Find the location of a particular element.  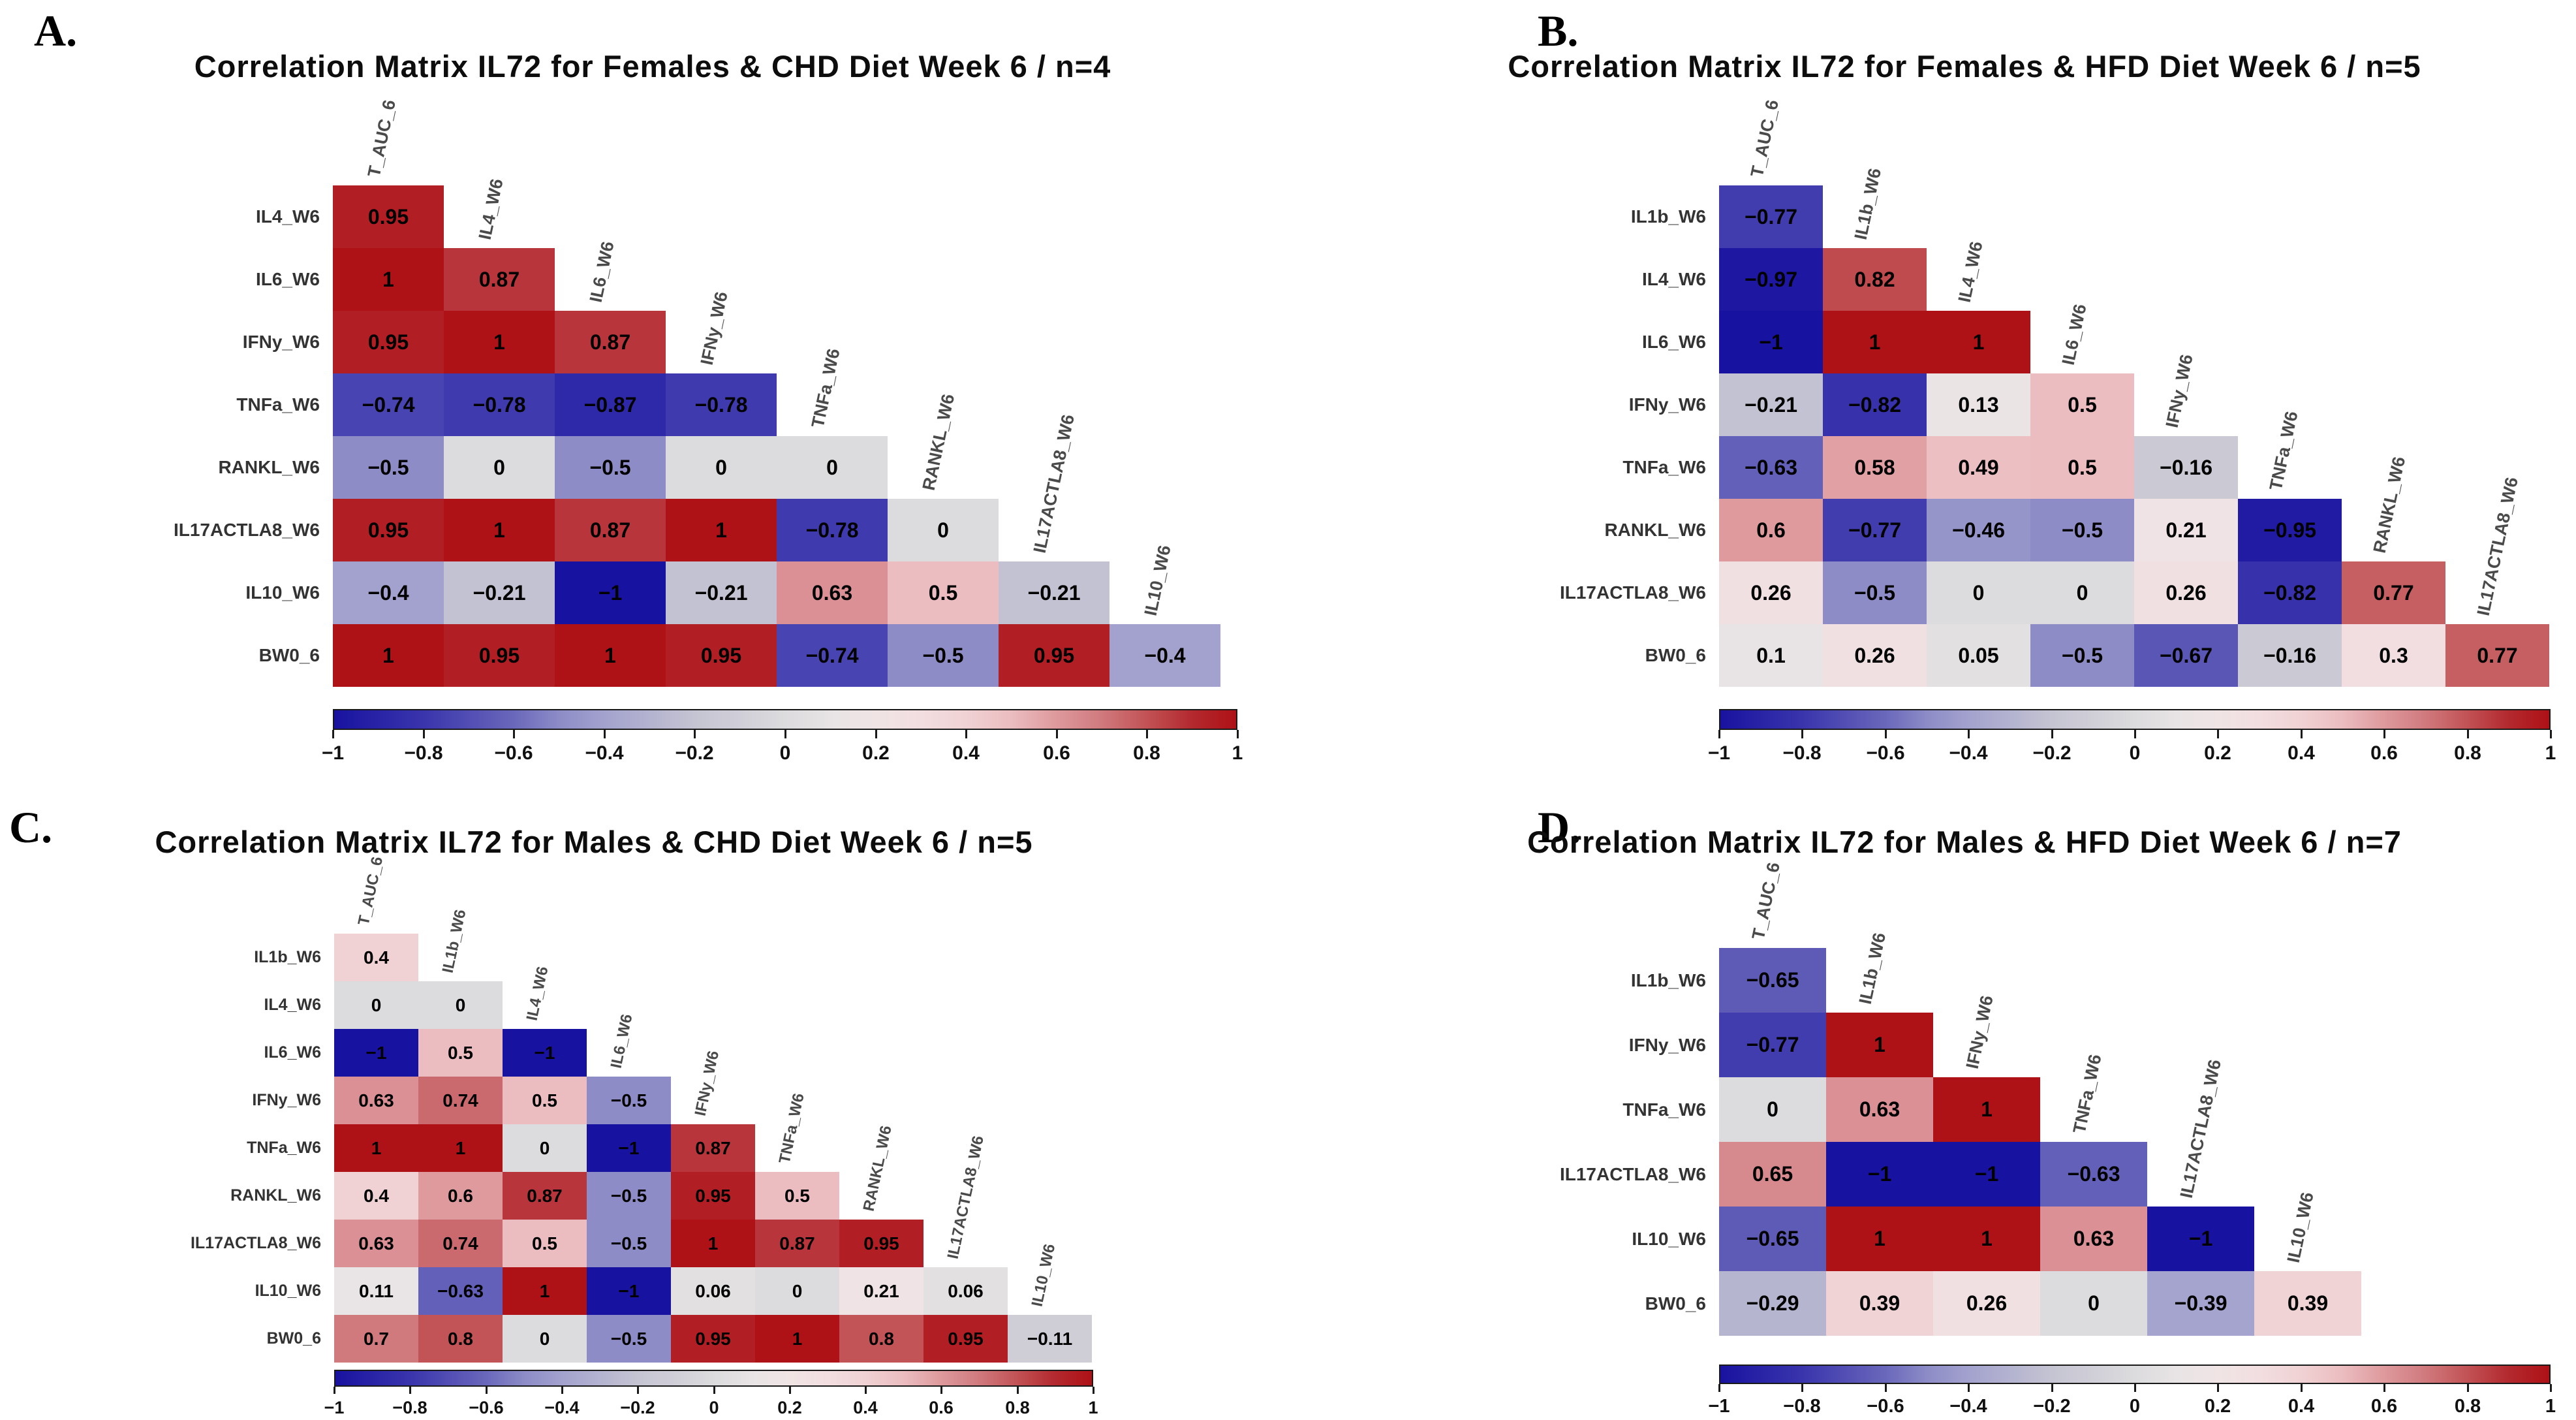

matrix-cell: 0.39 is located at coordinates (1879, 1304).